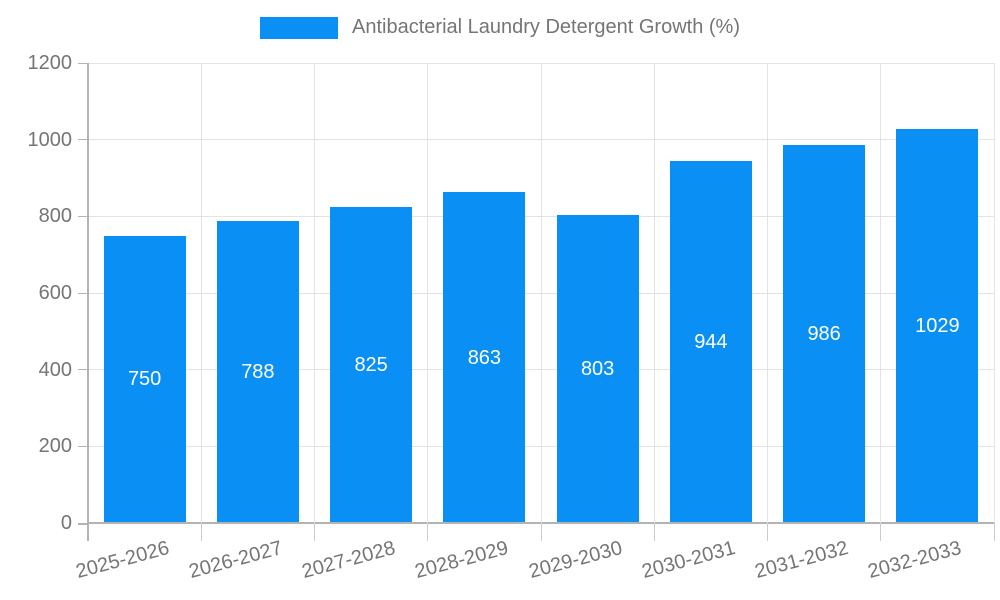  I want to click on bar-value-label: 788, so click(258, 371).